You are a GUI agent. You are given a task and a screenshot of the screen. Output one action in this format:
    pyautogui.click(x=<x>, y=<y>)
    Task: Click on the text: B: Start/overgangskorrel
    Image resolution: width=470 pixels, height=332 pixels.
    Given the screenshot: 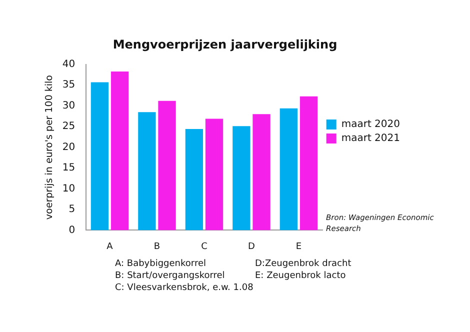 What is the action you would take?
    pyautogui.click(x=170, y=276)
    